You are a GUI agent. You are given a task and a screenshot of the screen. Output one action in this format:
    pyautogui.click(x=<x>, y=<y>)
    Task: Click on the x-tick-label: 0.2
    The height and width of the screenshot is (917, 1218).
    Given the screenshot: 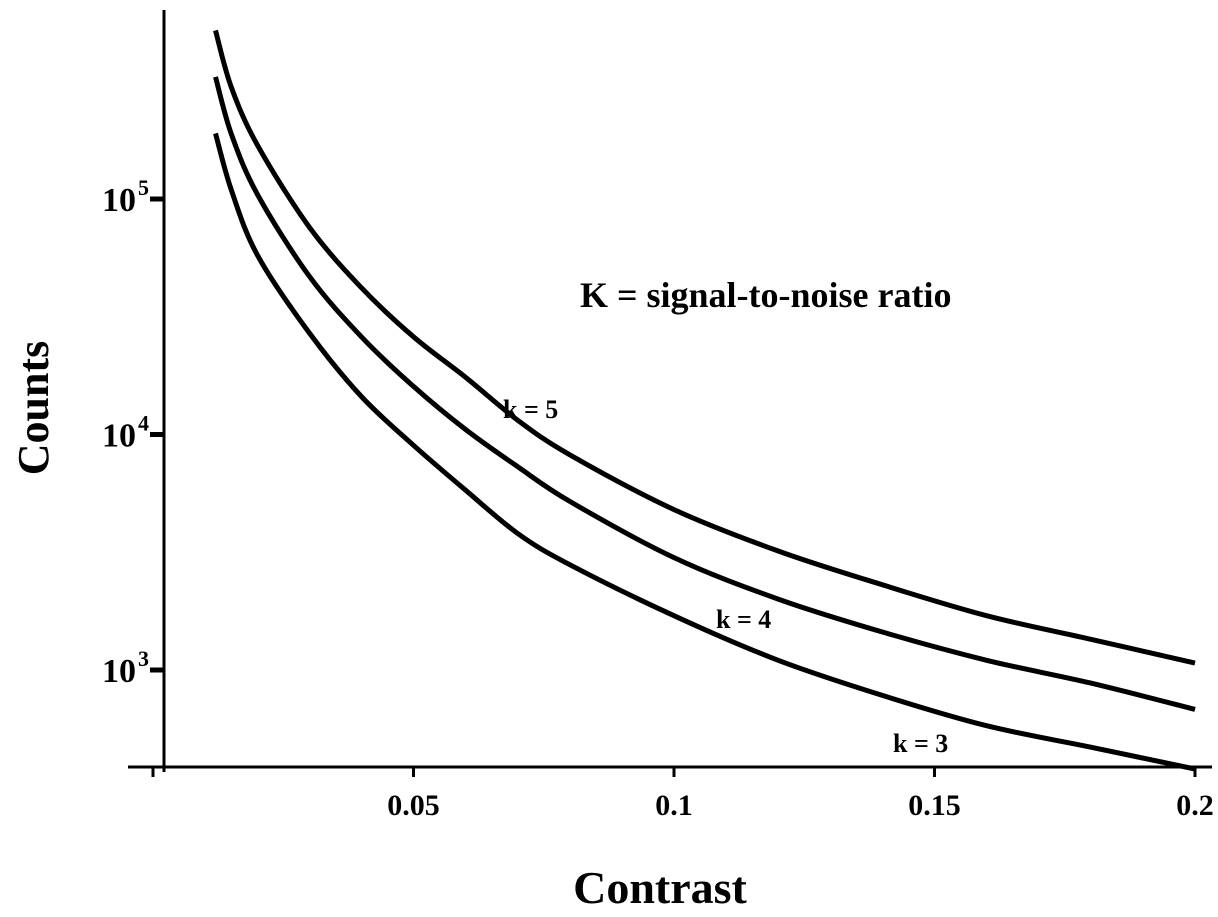 What is the action you would take?
    pyautogui.click(x=1195, y=805)
    